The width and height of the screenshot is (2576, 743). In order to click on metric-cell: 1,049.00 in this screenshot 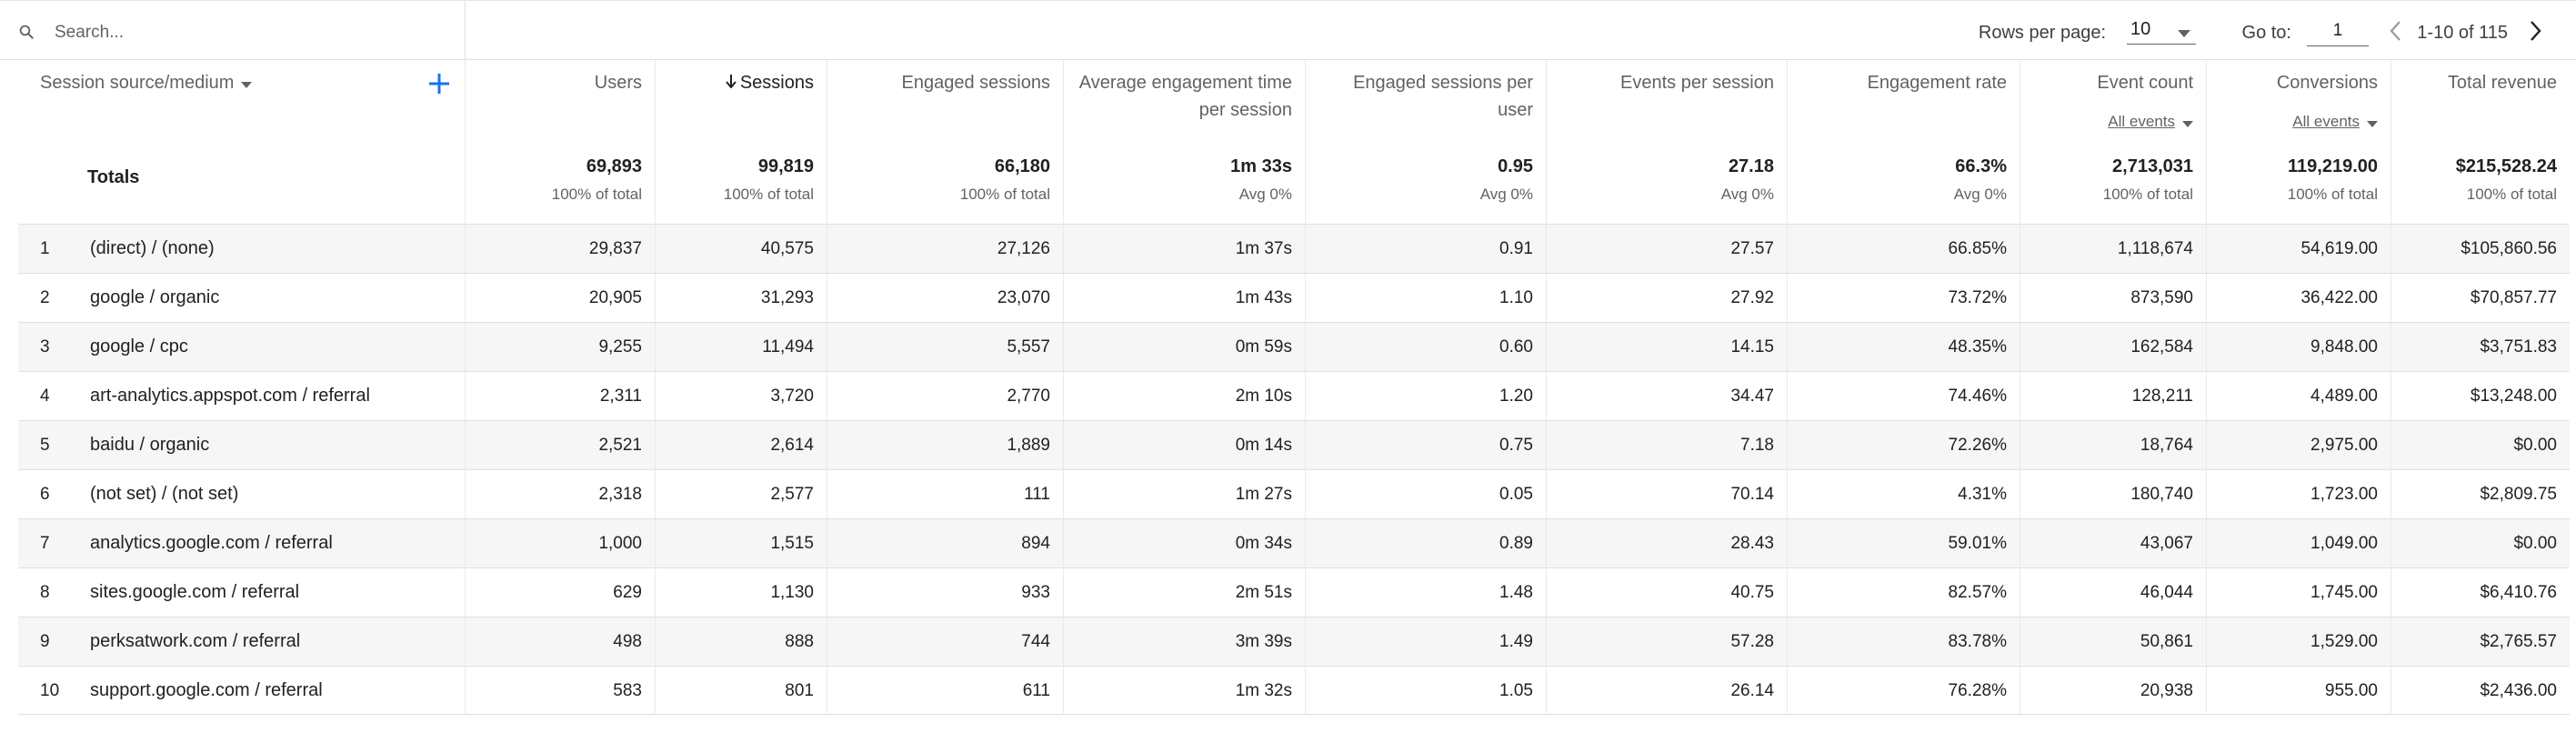, I will do `click(2299, 543)`.